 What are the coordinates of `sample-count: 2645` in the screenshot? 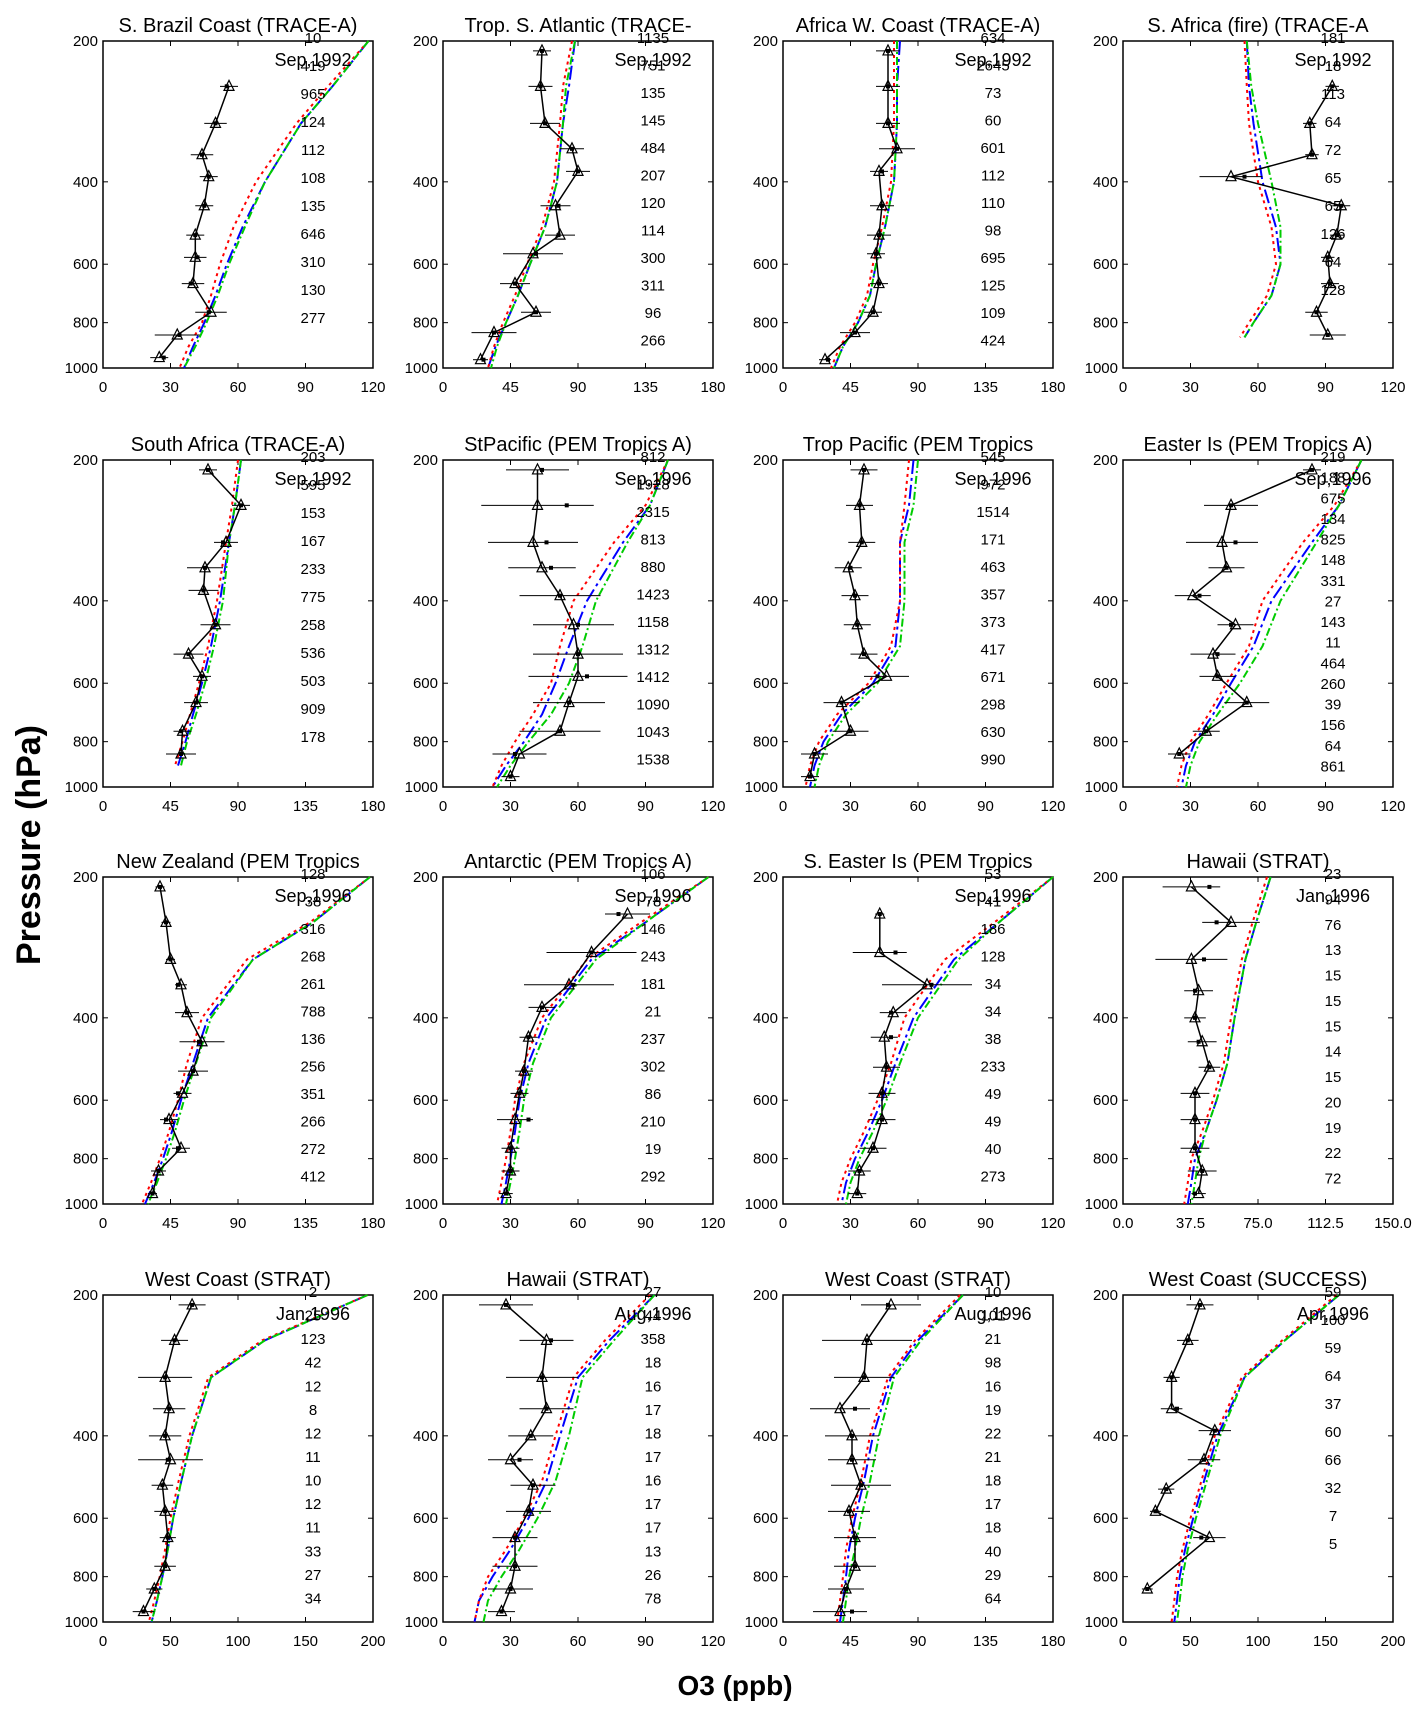 It's located at (992, 66).